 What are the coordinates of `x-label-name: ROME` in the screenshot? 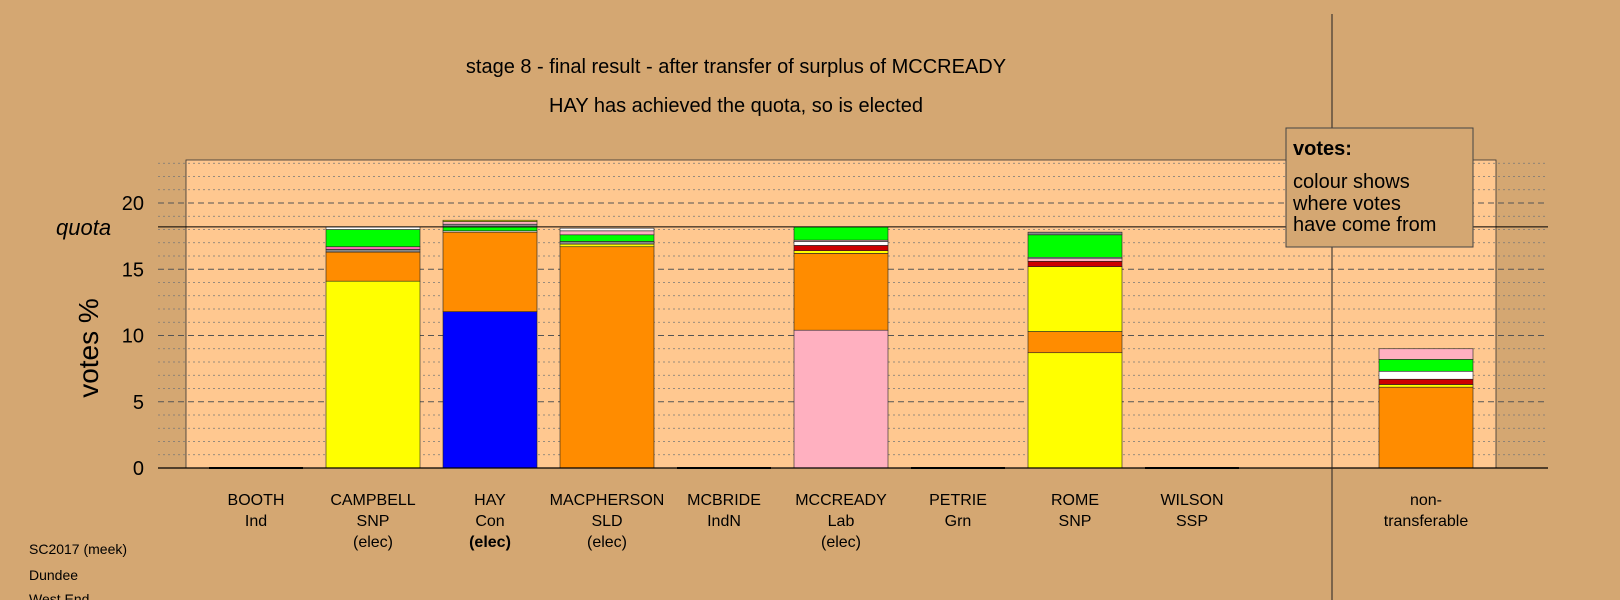 It's located at (1075, 500).